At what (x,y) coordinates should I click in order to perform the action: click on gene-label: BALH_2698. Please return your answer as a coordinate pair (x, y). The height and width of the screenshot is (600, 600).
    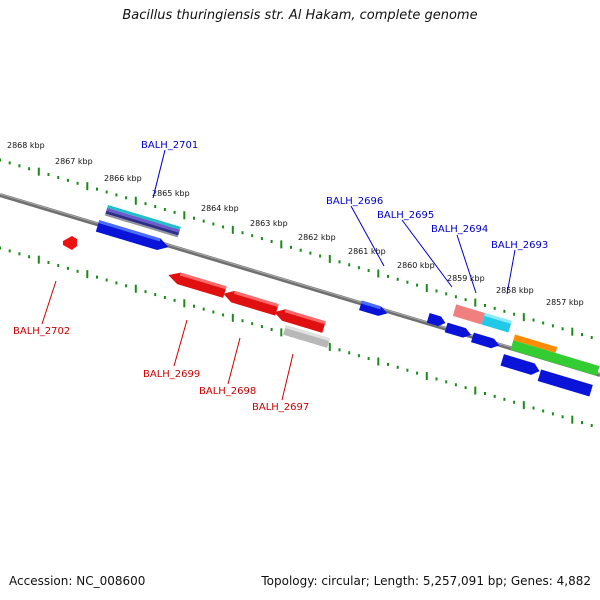
    Looking at the image, I should click on (227, 391).